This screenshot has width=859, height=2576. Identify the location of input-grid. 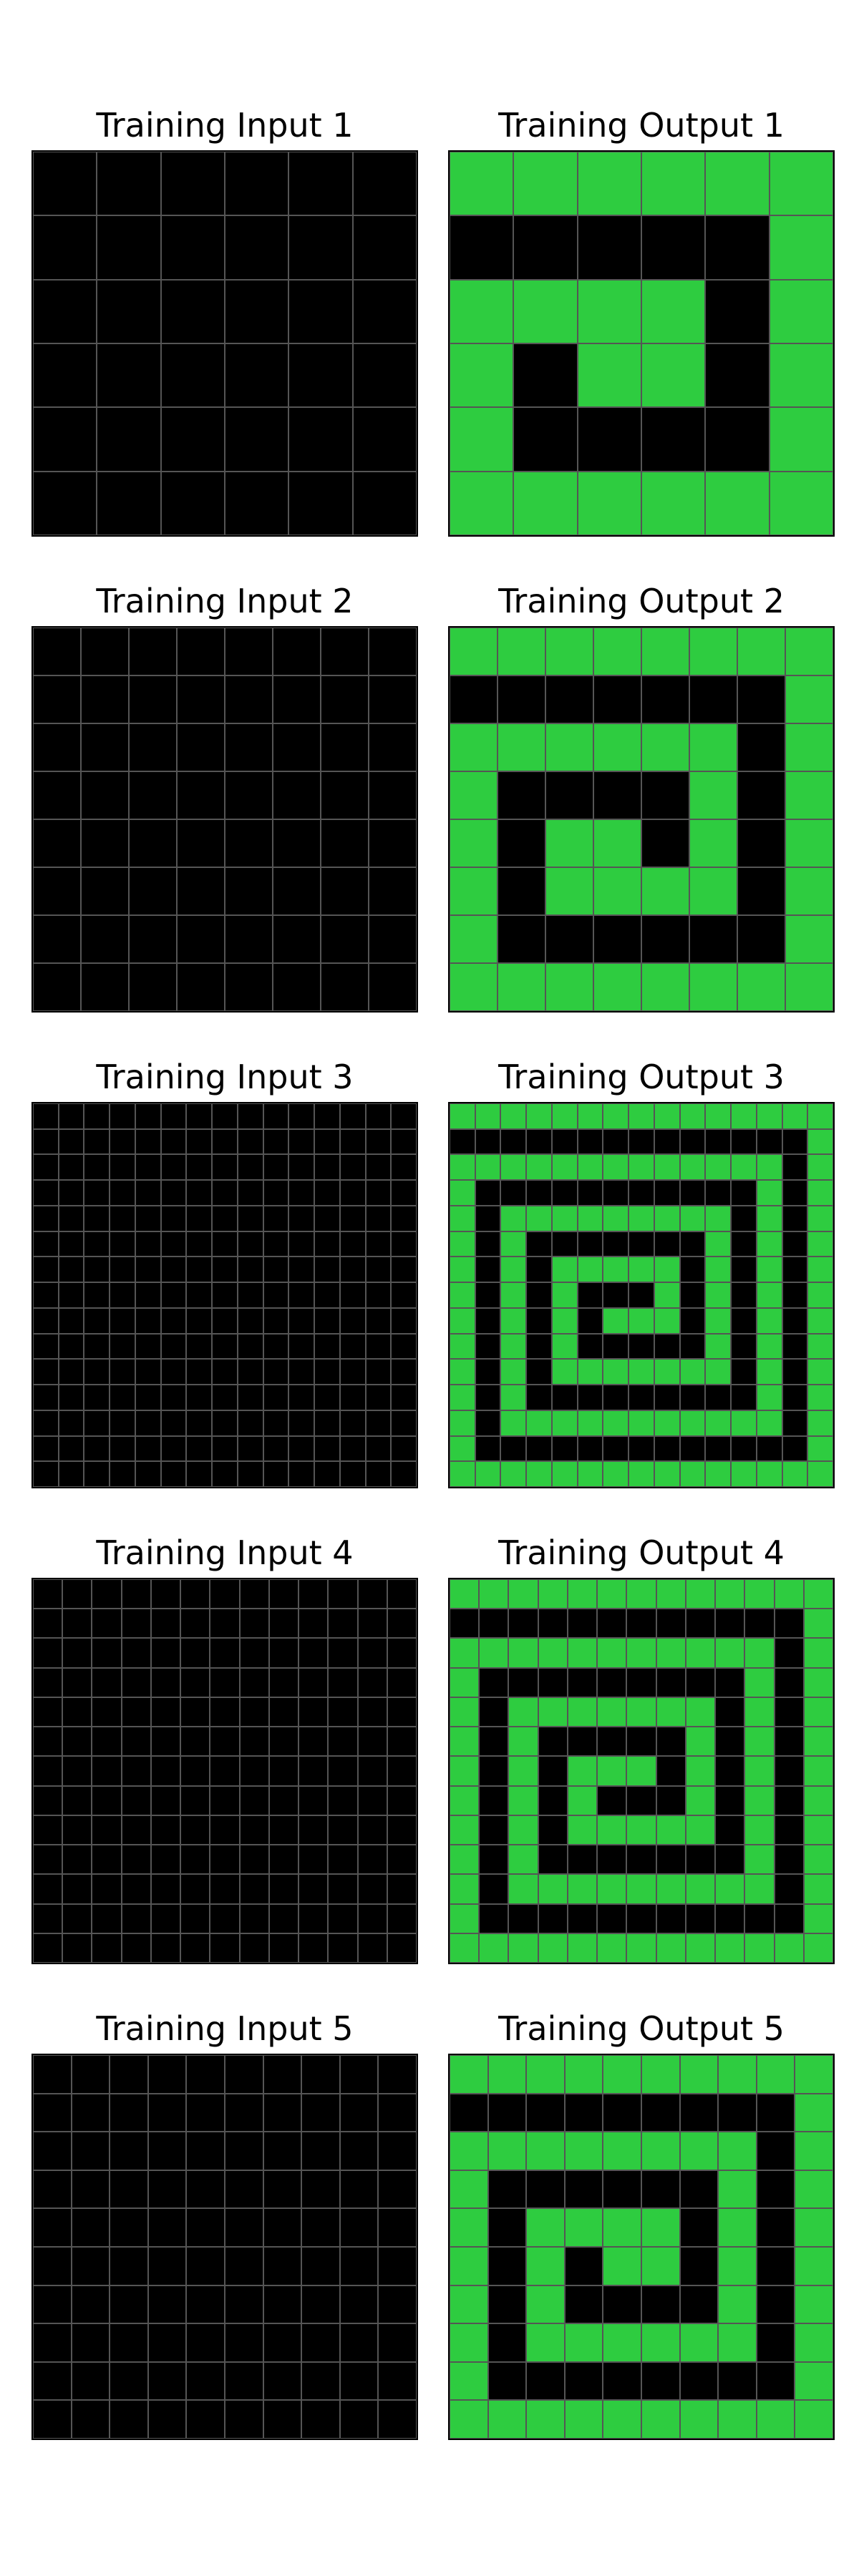
(224, 2247).